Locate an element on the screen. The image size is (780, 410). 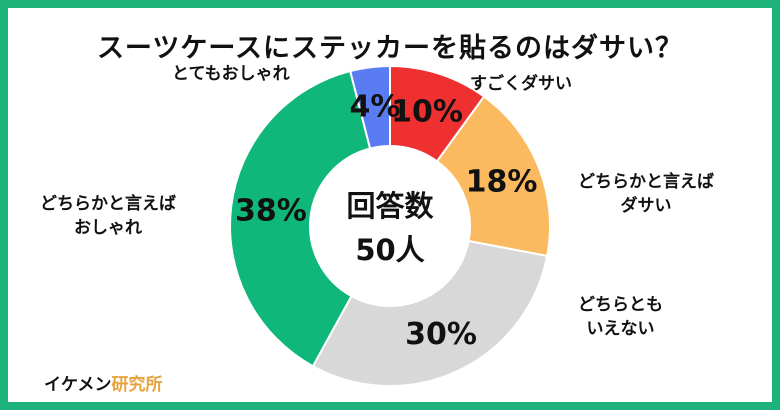
donut-hole is located at coordinates (390, 226).